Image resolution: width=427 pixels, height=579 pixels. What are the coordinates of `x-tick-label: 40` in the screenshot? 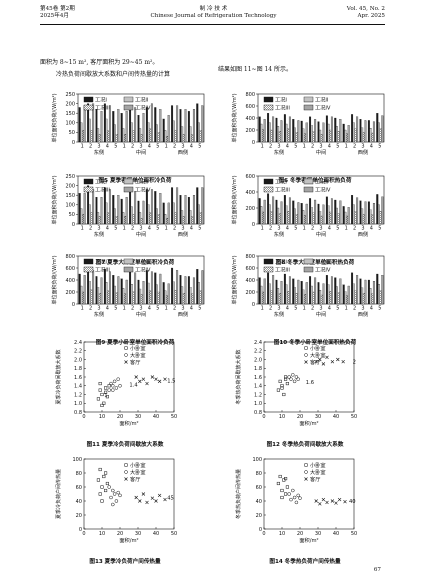 It's located at (336, 534).